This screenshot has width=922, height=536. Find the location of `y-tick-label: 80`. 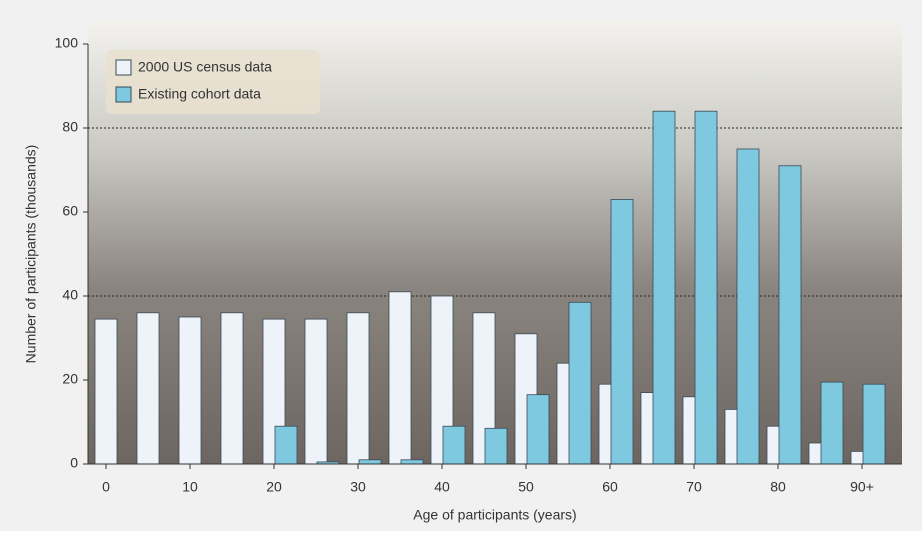

y-tick-label: 80 is located at coordinates (70, 127).